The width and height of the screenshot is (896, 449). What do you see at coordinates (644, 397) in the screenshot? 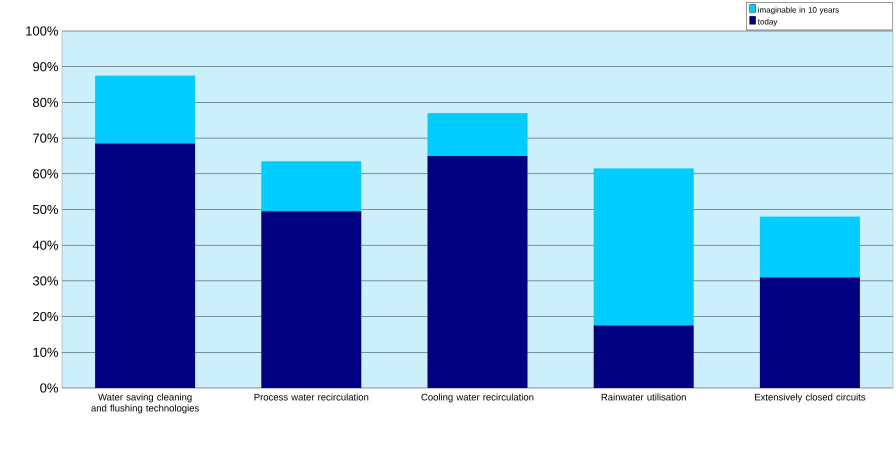
I see `x-tick-label: Rainwater utilisation` at bounding box center [644, 397].